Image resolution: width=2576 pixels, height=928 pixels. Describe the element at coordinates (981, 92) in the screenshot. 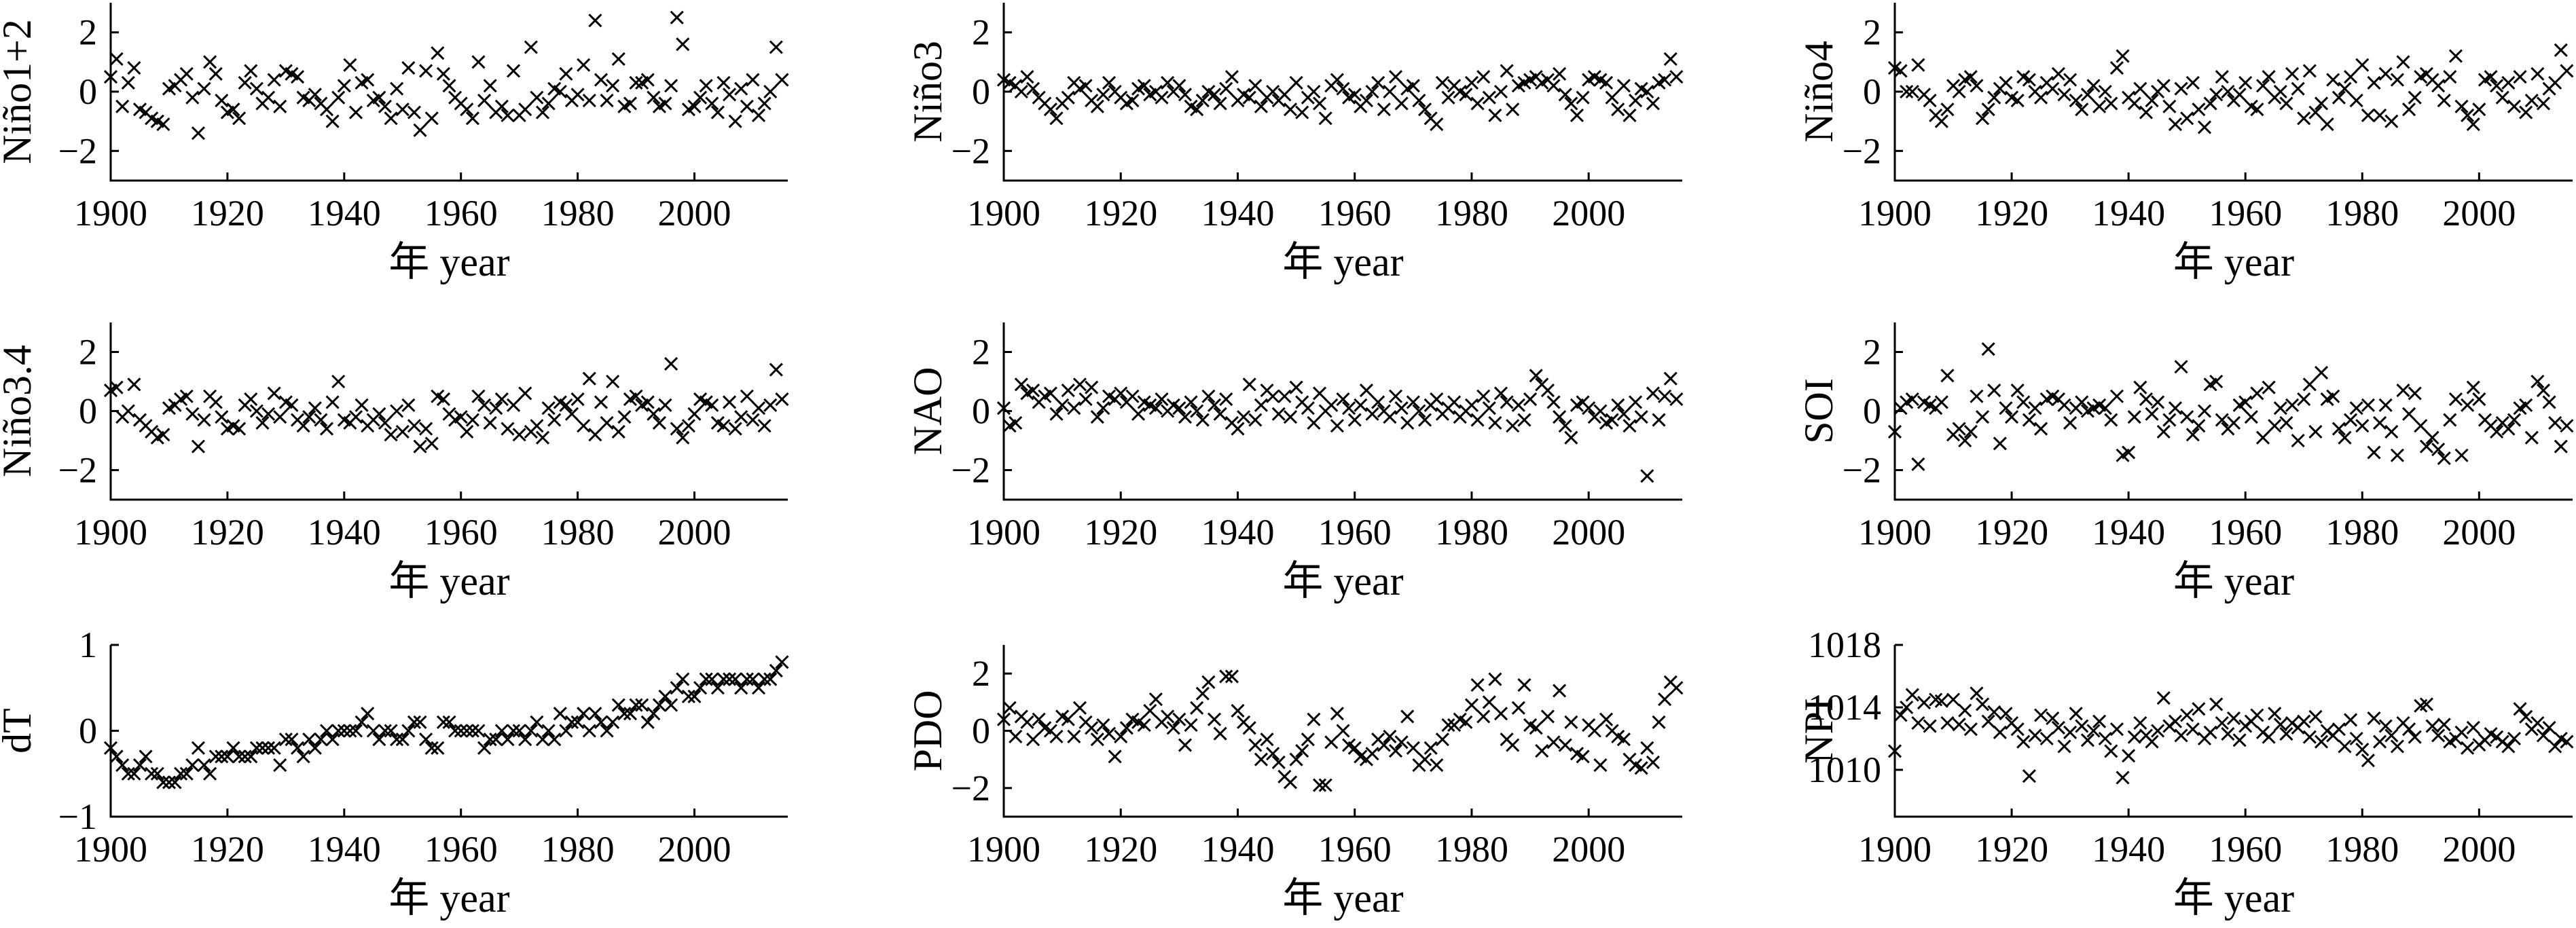

I see `panel-1-y-tick-label-1: 0` at that location.